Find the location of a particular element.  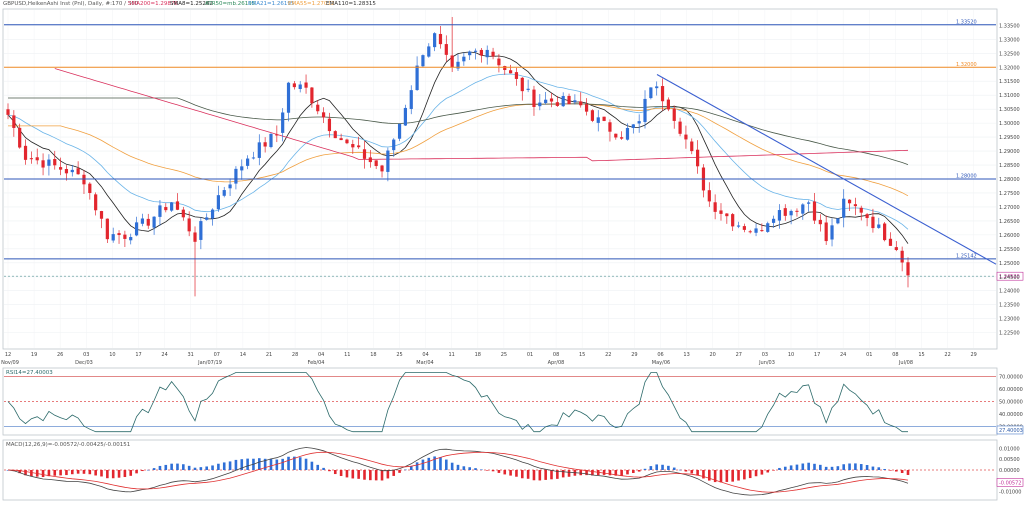

macd-line is located at coordinates (458, 471).